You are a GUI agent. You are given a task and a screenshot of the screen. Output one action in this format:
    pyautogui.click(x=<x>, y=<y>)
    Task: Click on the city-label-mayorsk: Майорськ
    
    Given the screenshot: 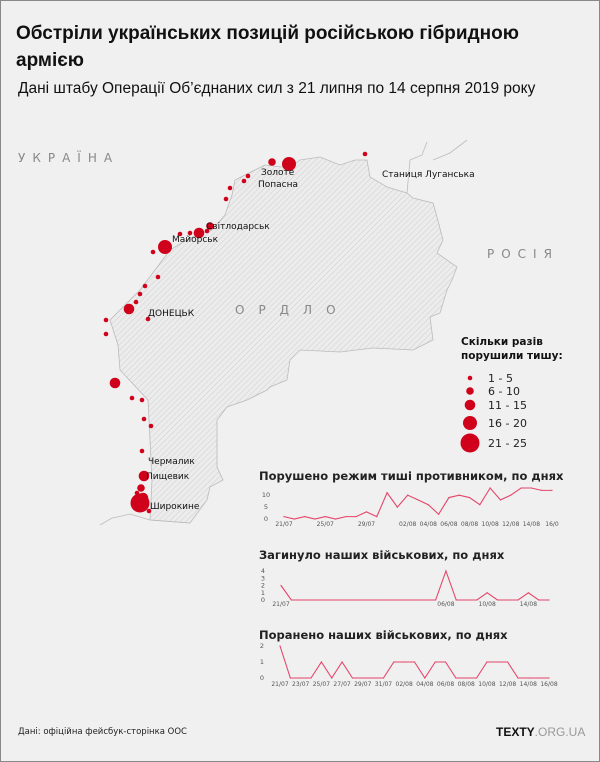 What is the action you would take?
    pyautogui.click(x=195, y=240)
    